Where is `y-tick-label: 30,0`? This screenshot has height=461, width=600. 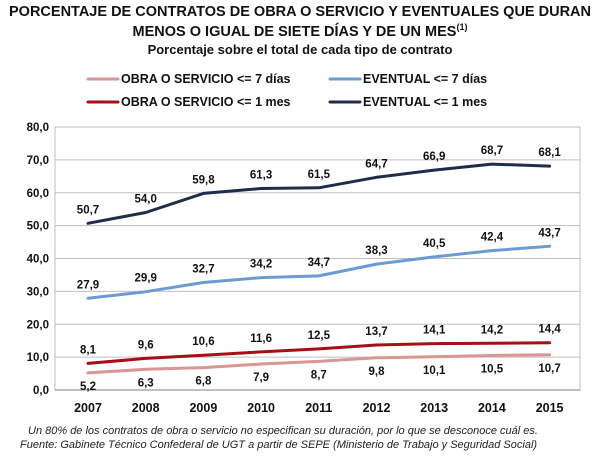
y-tick-label: 30,0 is located at coordinates (38, 292).